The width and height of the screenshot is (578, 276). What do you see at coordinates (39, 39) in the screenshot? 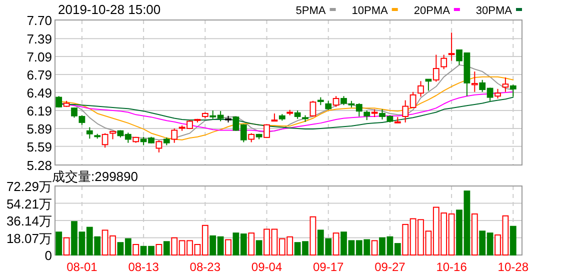
I see `y-tick-label: 7.39` at bounding box center [39, 39].